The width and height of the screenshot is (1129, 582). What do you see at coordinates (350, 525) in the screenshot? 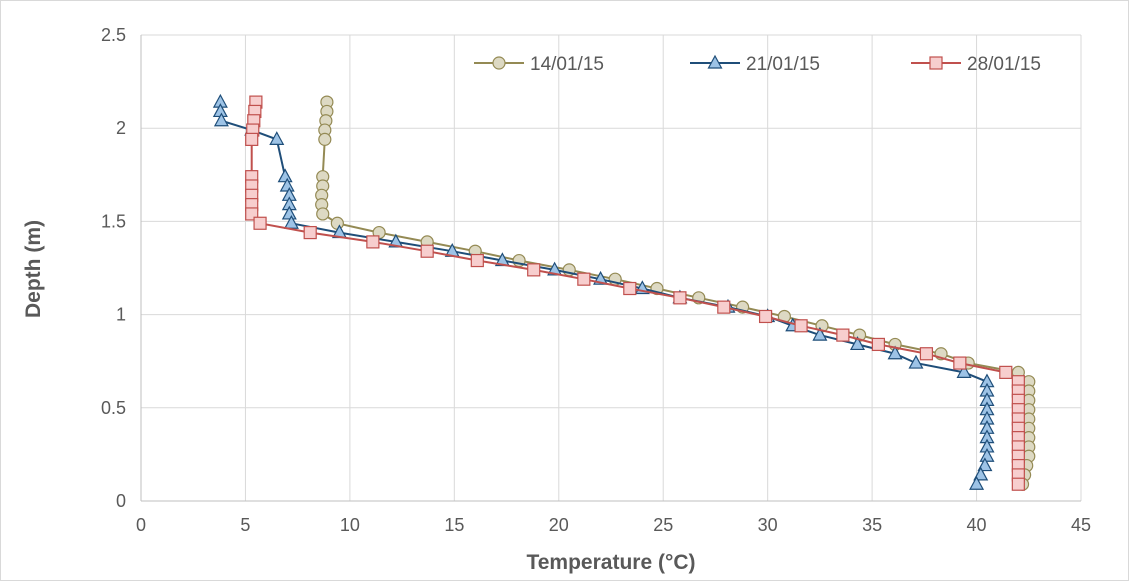
I see `x-tick-label: 10` at bounding box center [350, 525].